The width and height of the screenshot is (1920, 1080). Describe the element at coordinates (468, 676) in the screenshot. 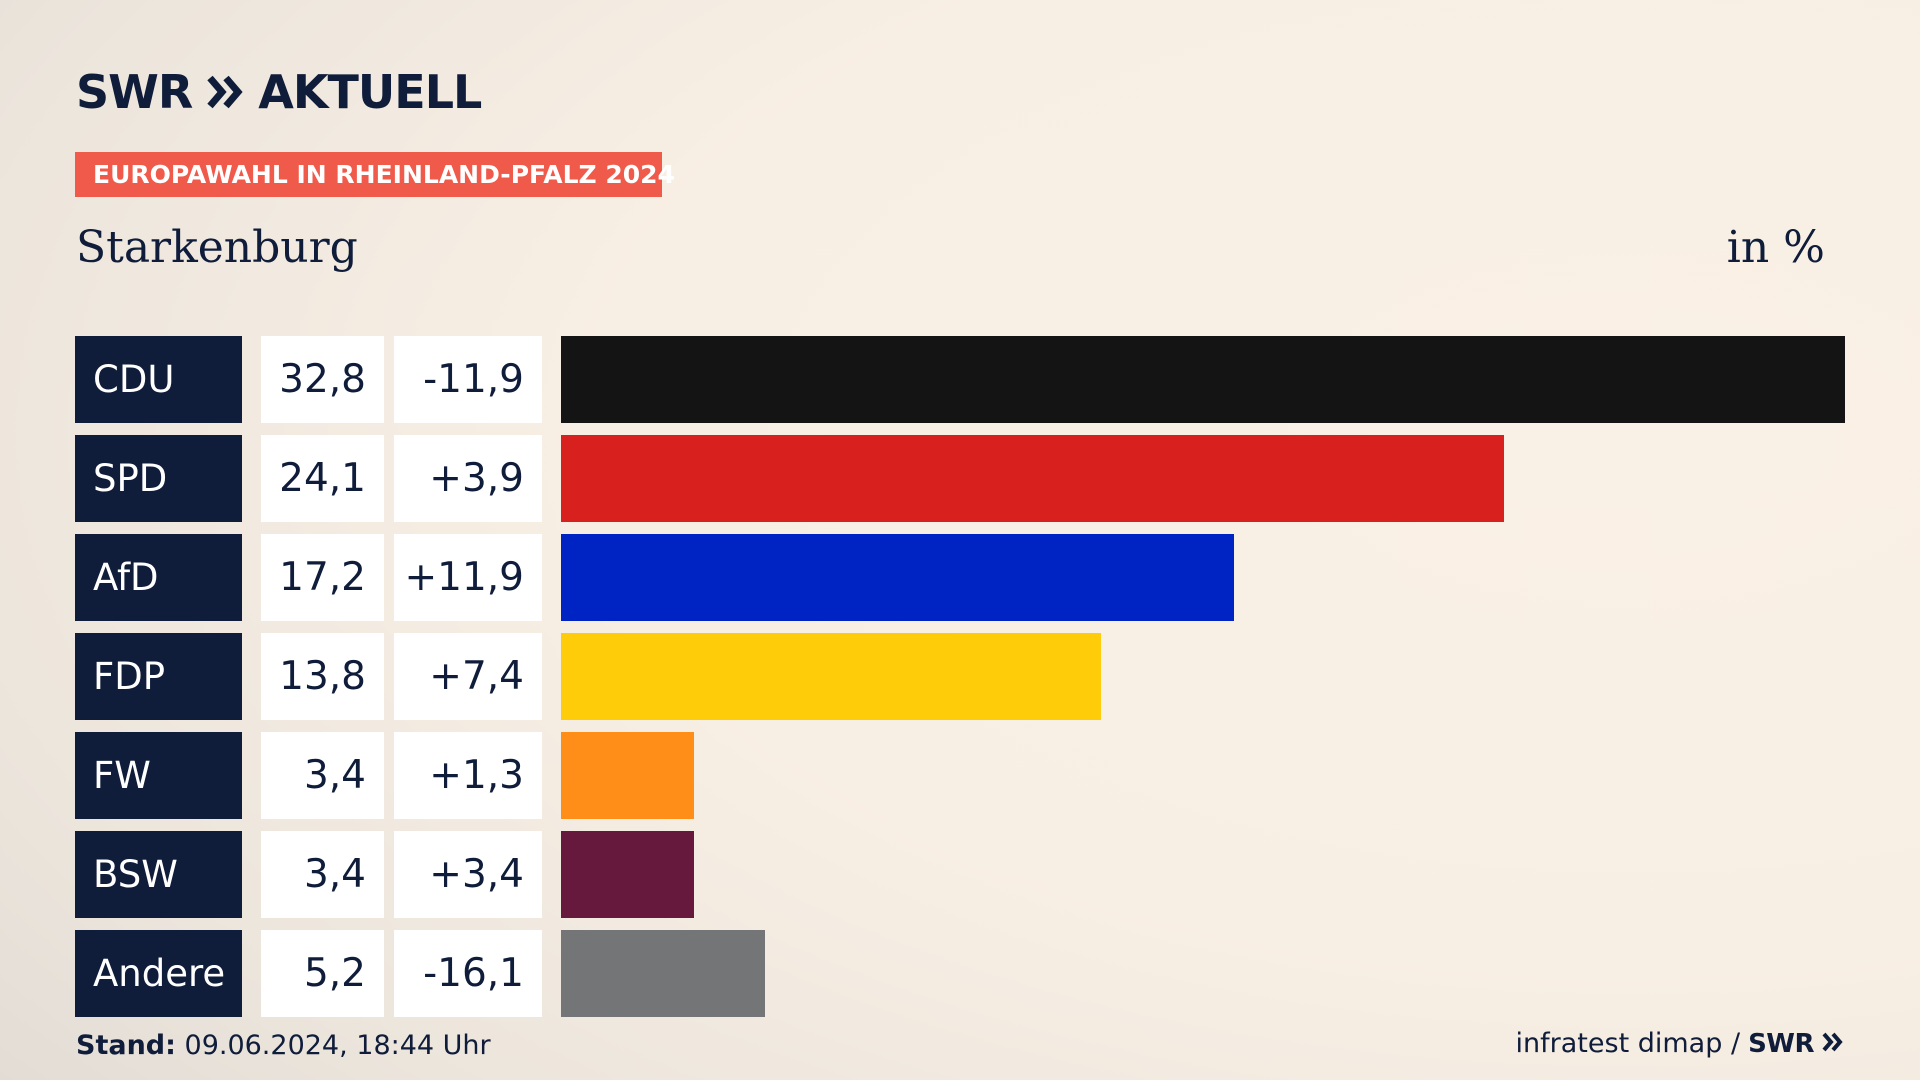

I see `vote-change-value: +7,4` at that location.